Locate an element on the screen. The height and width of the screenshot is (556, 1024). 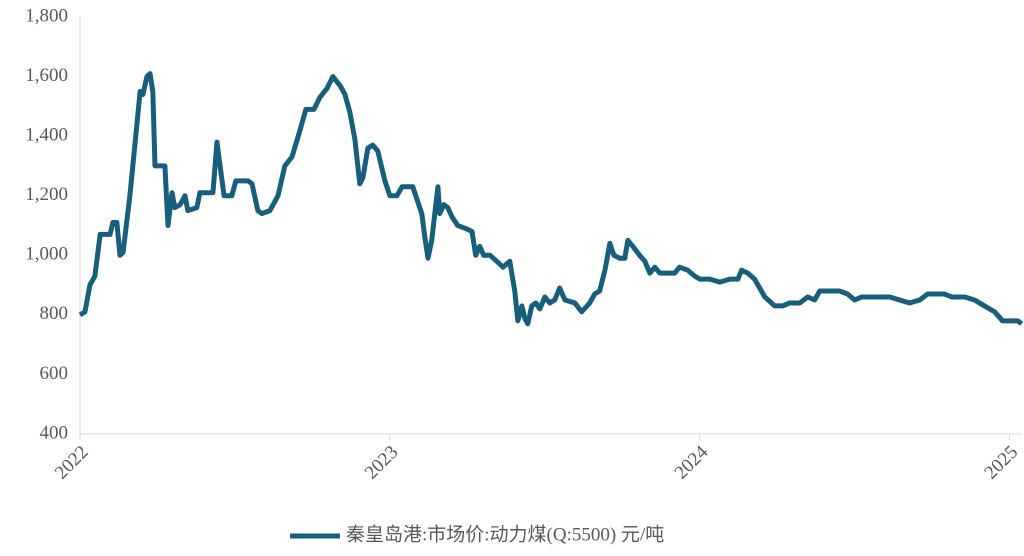
x-tick-label: 2025 is located at coordinates (1002, 463).